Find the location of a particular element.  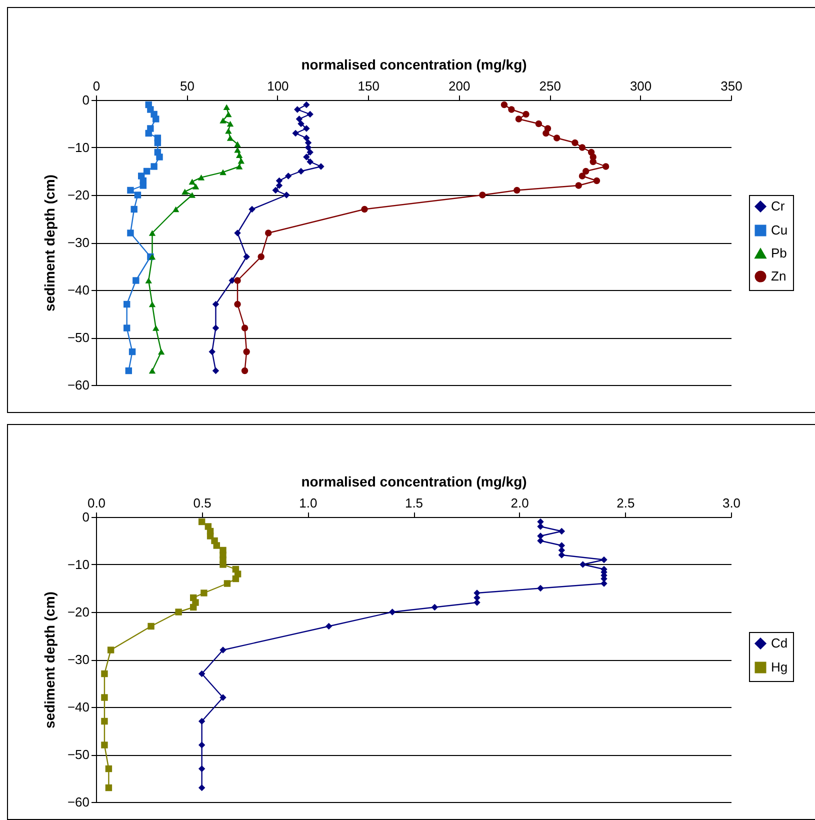

y-tick-label: −30 is located at coordinates (78, 659).